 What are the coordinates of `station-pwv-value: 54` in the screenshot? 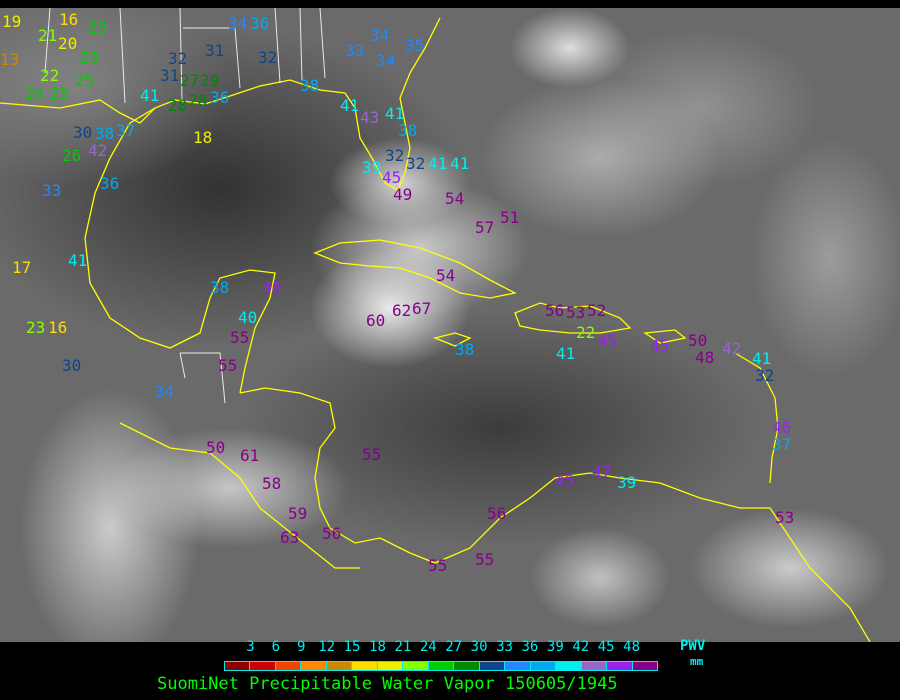 It's located at (446, 275).